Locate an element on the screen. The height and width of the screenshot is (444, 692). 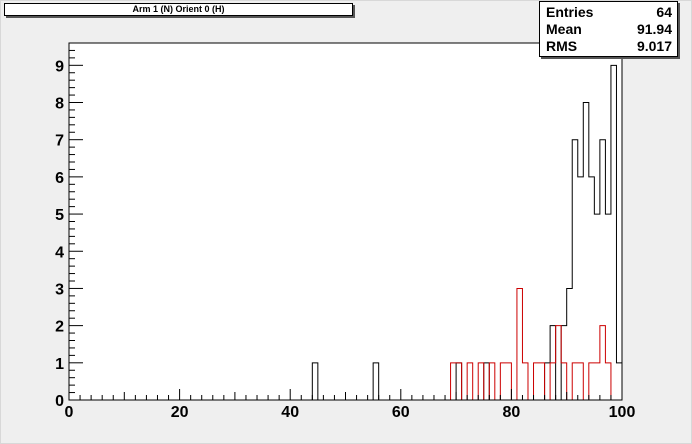
y-tick-label: 7 is located at coordinates (59, 141).